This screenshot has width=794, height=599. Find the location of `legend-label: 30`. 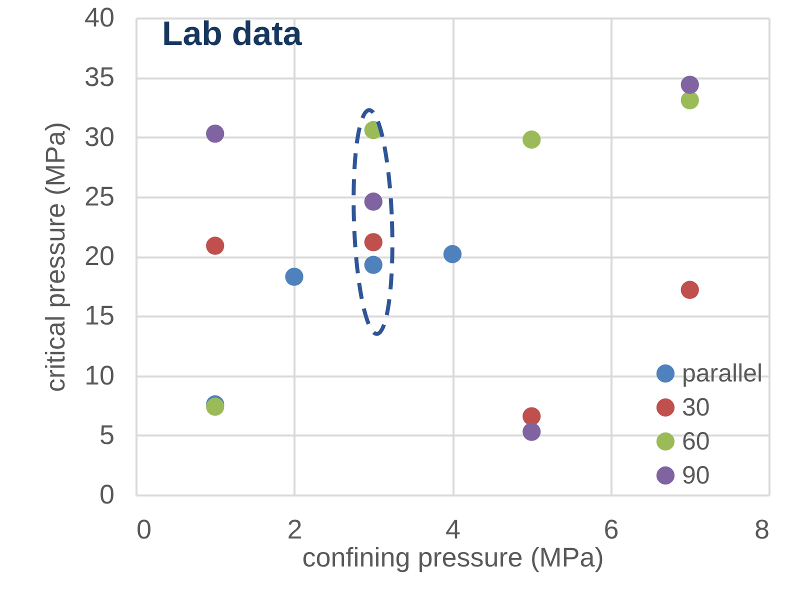

legend-label: 30 is located at coordinates (696, 408).